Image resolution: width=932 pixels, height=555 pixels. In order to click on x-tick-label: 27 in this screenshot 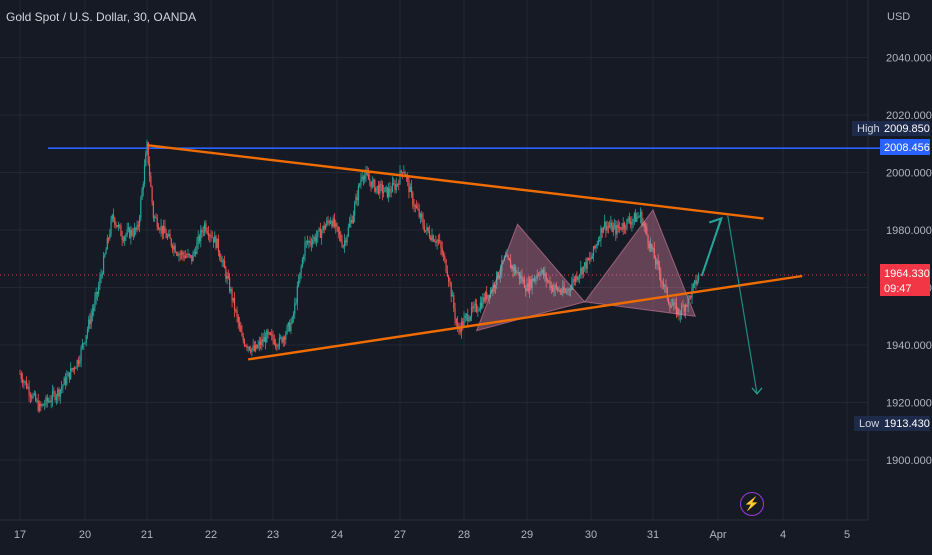, I will do `click(400, 535)`.